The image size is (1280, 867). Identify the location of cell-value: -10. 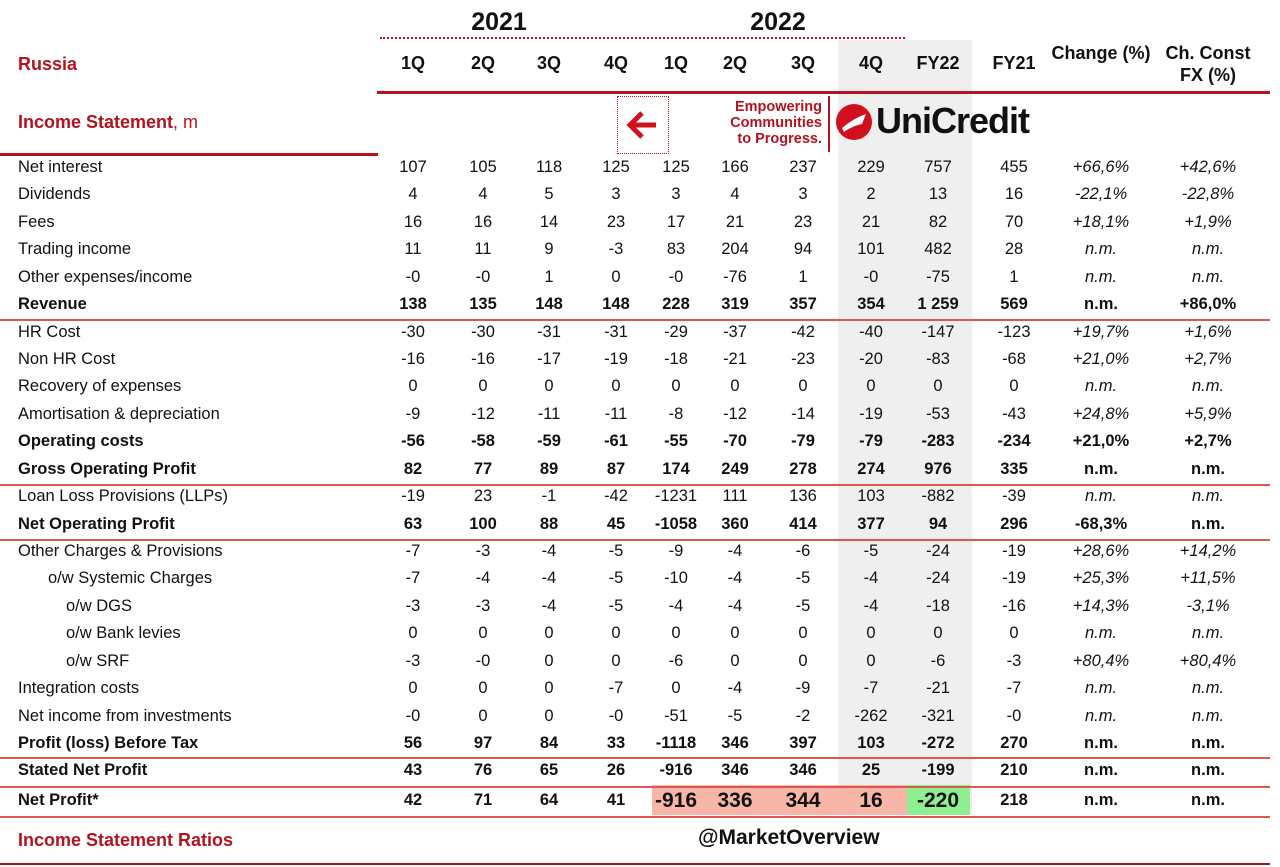
(676, 578).